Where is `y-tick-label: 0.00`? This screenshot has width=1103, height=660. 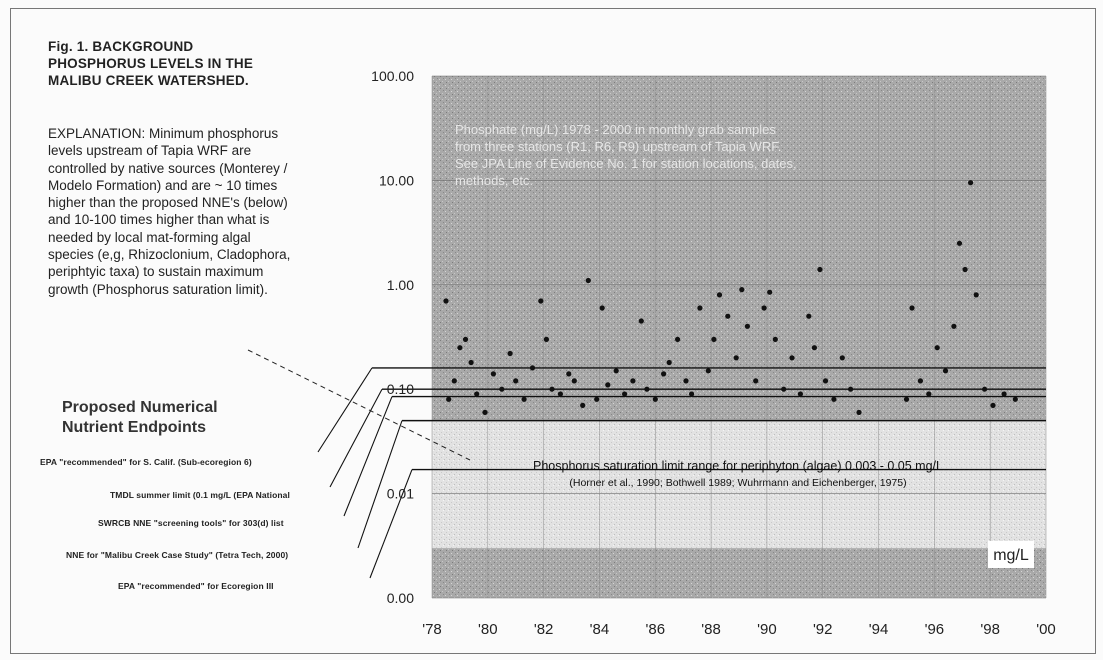 y-tick-label: 0.00 is located at coordinates (400, 598).